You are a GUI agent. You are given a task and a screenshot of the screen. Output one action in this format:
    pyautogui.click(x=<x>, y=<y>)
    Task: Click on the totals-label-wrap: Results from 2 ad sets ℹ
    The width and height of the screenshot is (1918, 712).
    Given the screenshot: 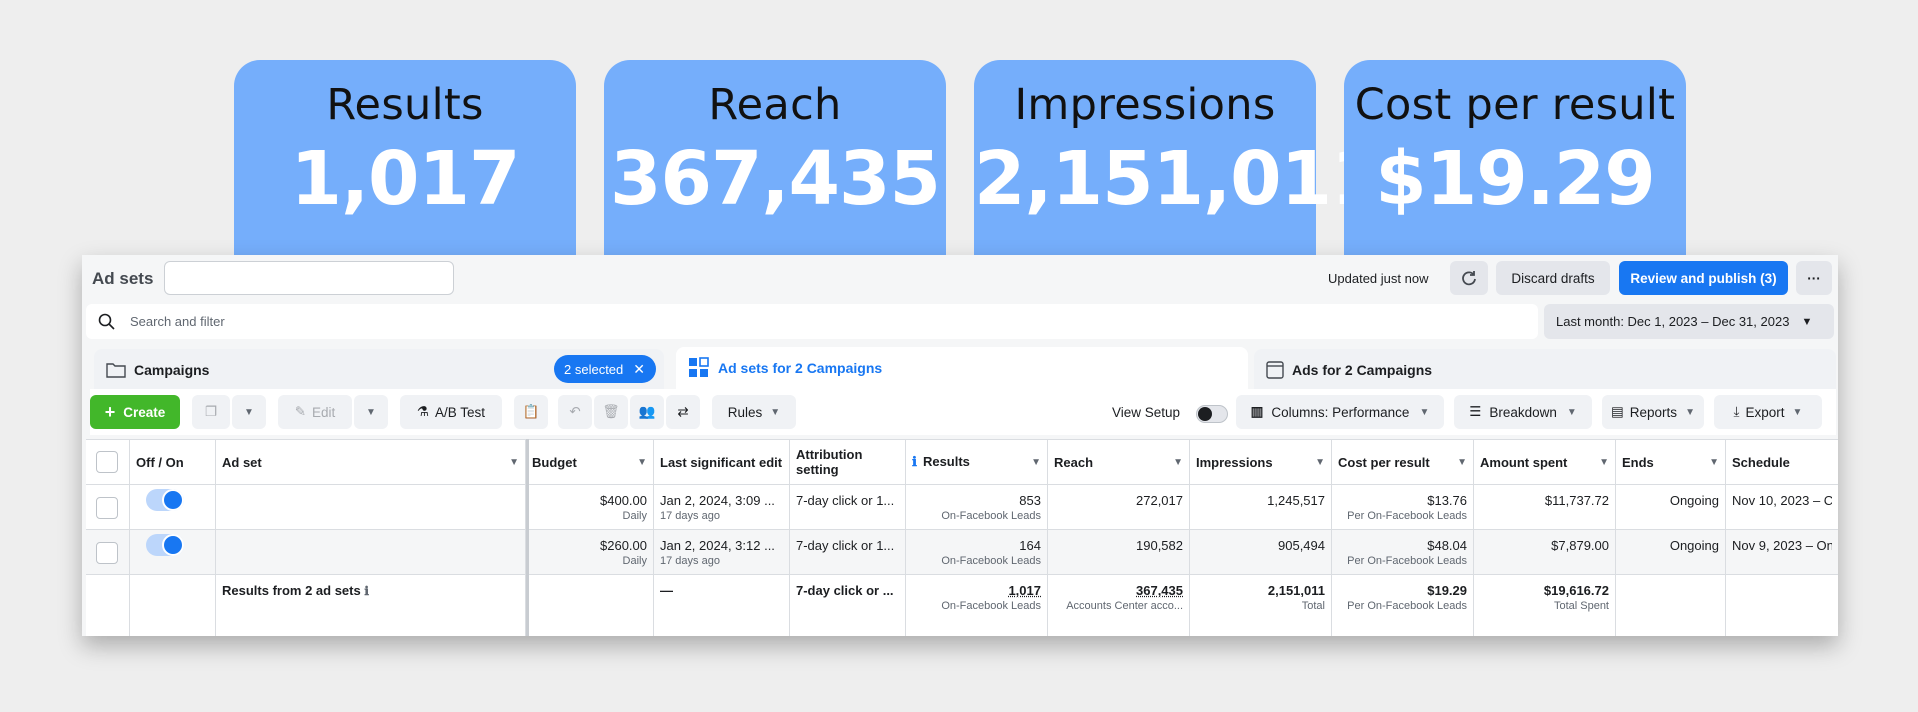 What is the action you would take?
    pyautogui.click(x=370, y=591)
    